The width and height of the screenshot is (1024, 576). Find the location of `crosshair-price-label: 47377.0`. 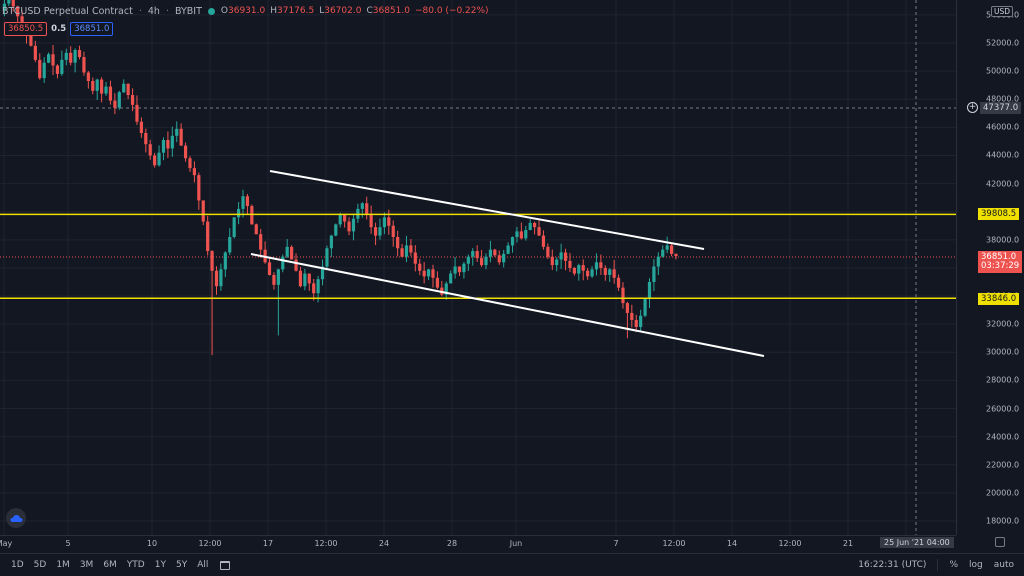

crosshair-price-label: 47377.0 is located at coordinates (1001, 108).